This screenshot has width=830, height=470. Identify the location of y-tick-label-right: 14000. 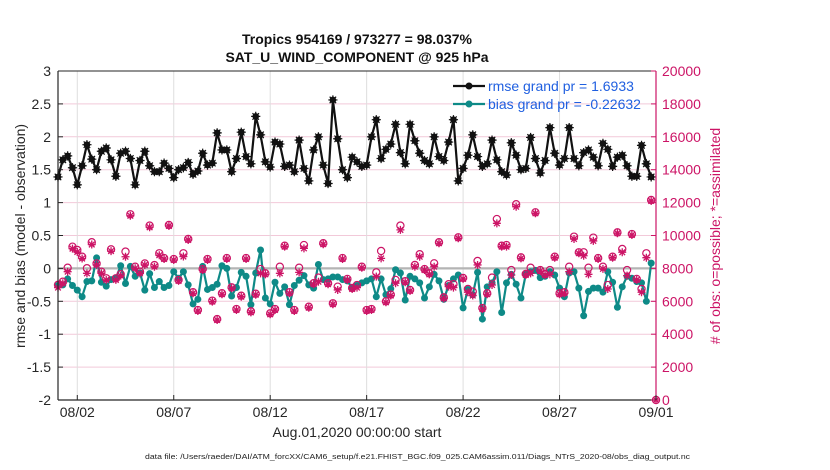
(681, 170).